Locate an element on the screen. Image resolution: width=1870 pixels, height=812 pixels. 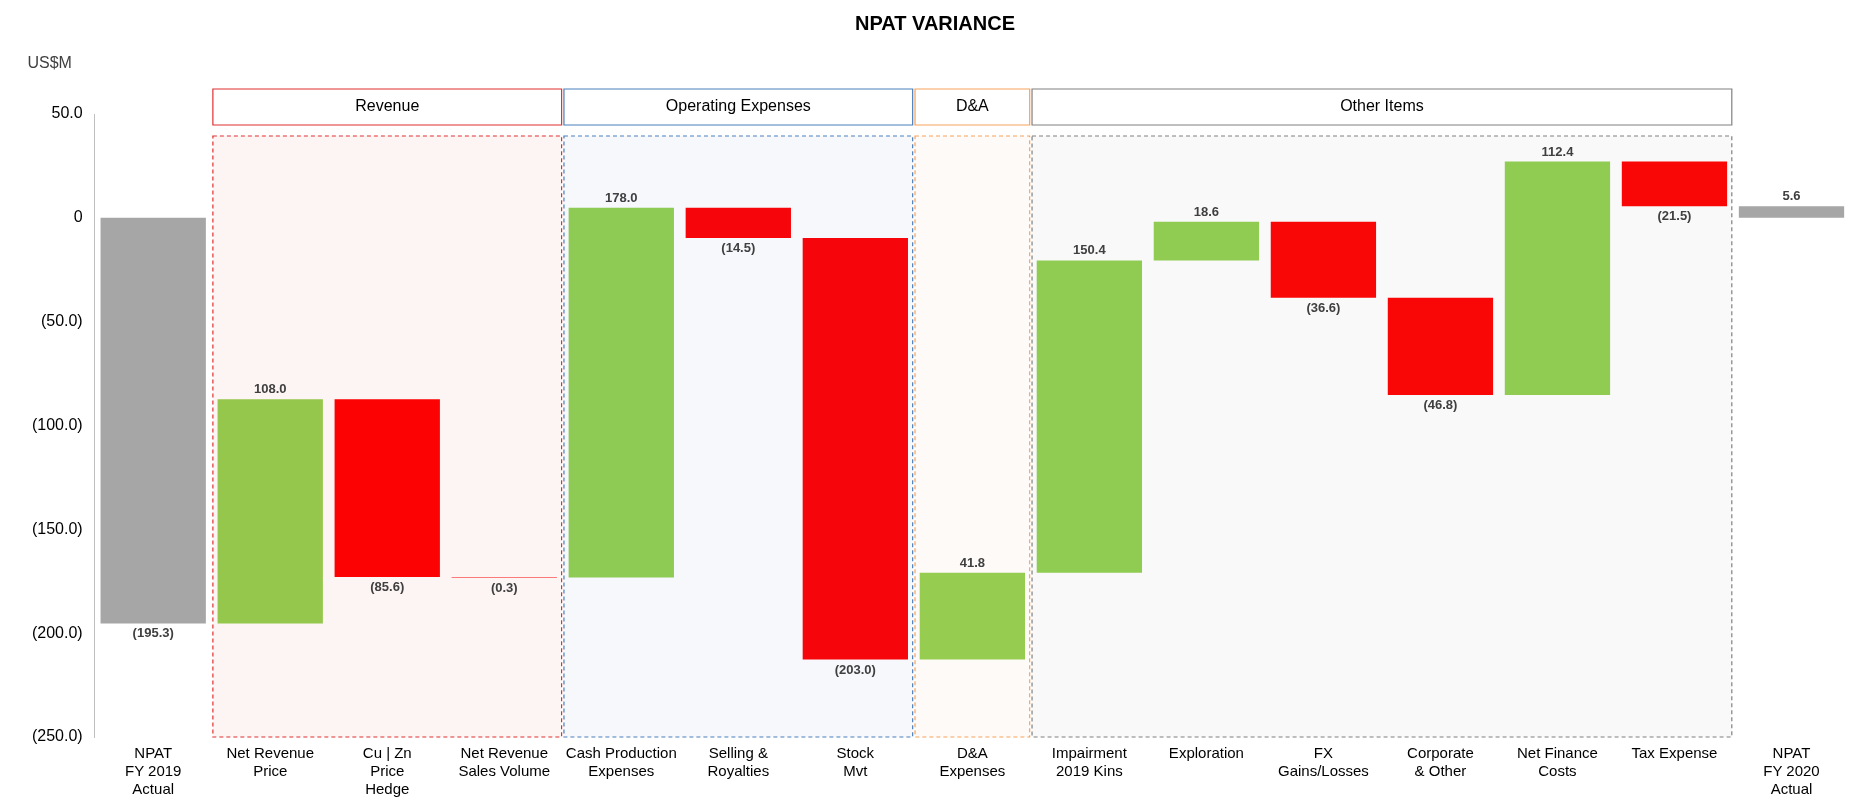
y-tick-label: (50.0) is located at coordinates (61, 321).